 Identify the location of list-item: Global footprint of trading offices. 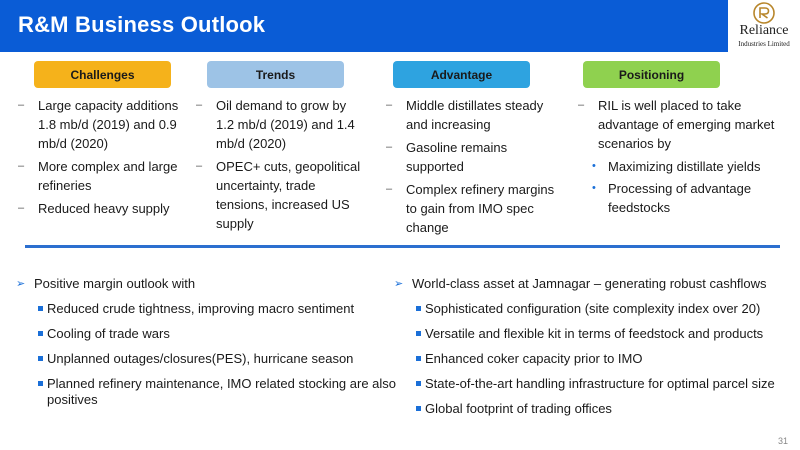
(599, 409).